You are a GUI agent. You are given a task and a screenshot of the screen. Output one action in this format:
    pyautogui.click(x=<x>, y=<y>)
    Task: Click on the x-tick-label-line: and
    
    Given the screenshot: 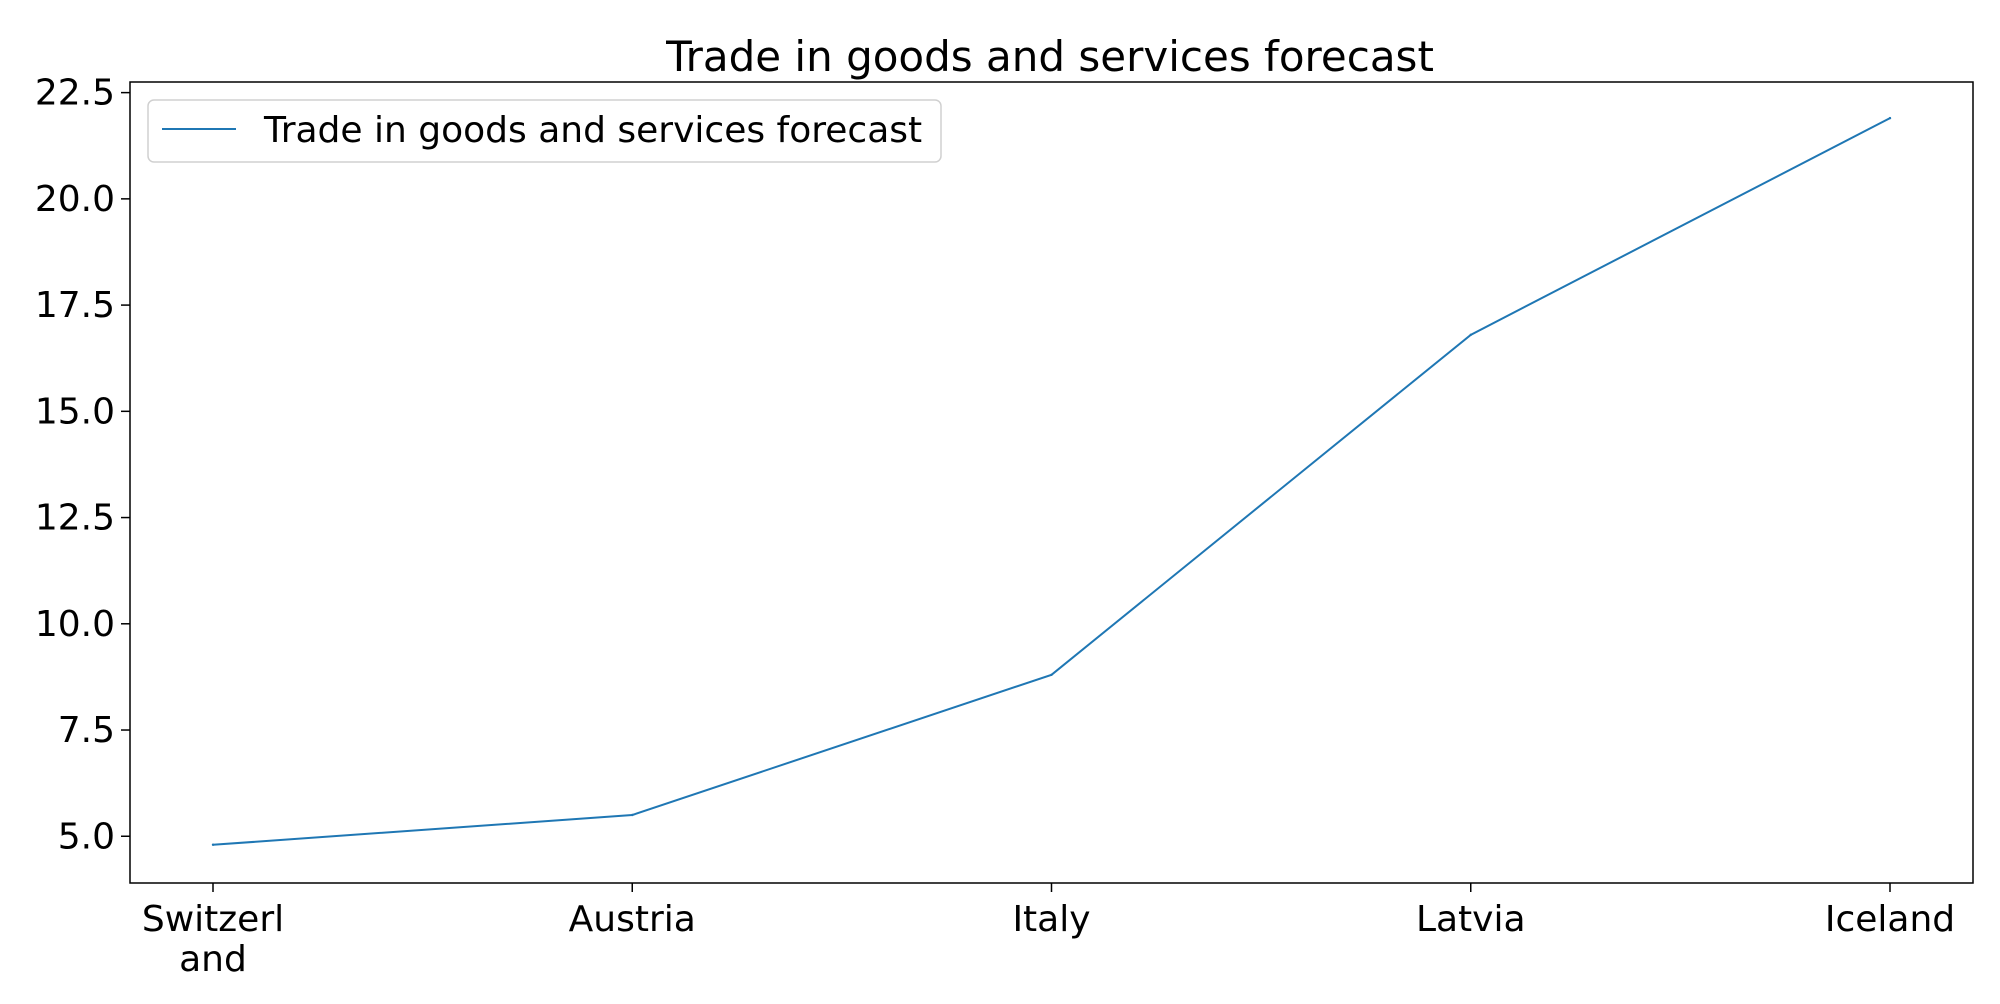 What is the action you would take?
    pyautogui.click(x=213, y=959)
    